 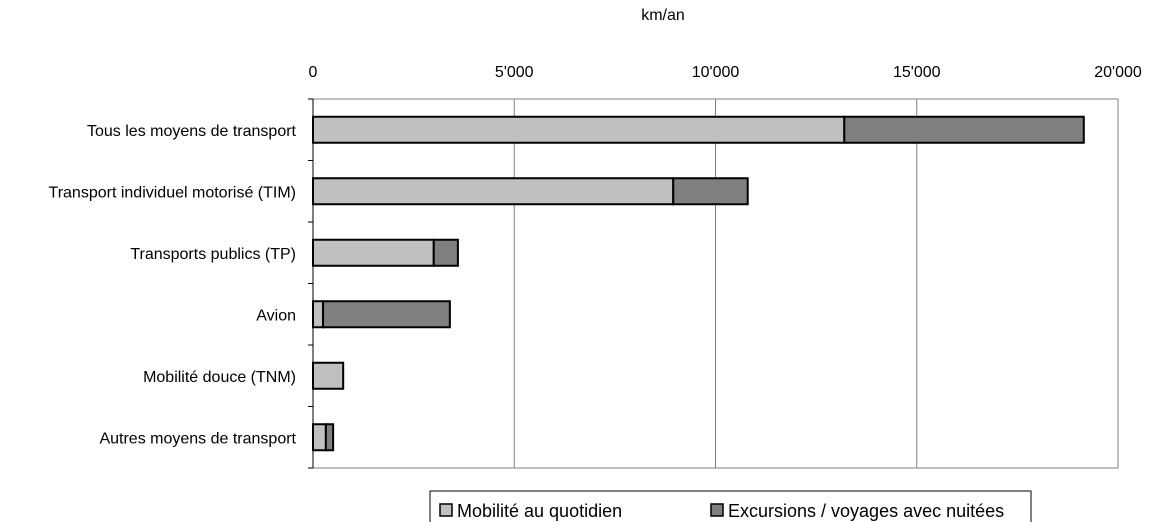 I want to click on x-tick-label: 0, so click(x=313, y=72).